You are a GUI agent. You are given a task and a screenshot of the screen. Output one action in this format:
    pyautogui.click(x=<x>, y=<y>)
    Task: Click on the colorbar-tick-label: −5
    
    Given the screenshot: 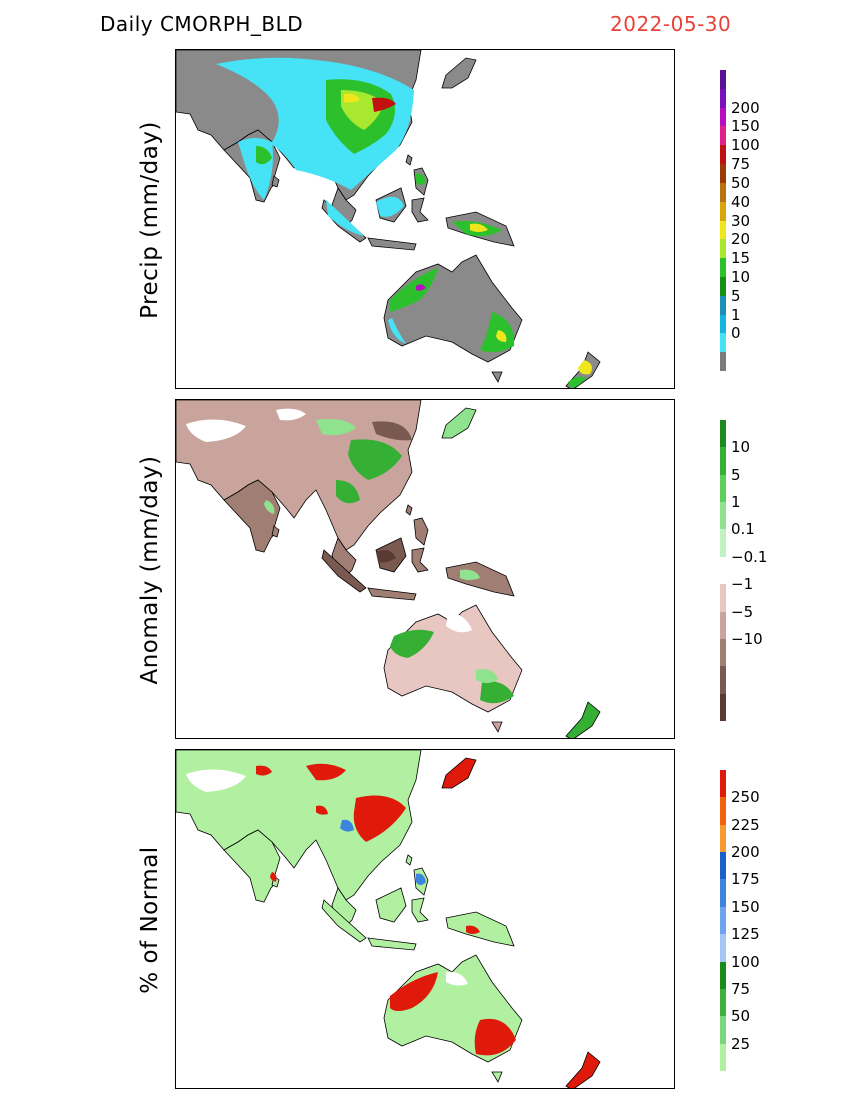 What is the action you would take?
    pyautogui.click(x=742, y=611)
    